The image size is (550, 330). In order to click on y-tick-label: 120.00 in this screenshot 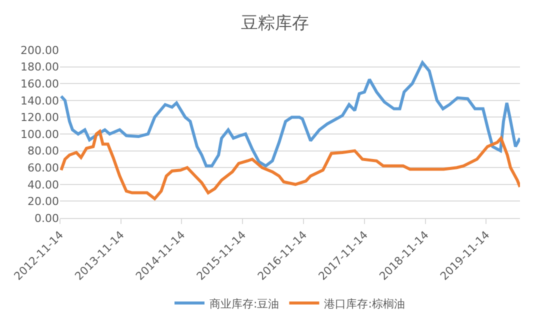, I will do `click(39, 117)`.